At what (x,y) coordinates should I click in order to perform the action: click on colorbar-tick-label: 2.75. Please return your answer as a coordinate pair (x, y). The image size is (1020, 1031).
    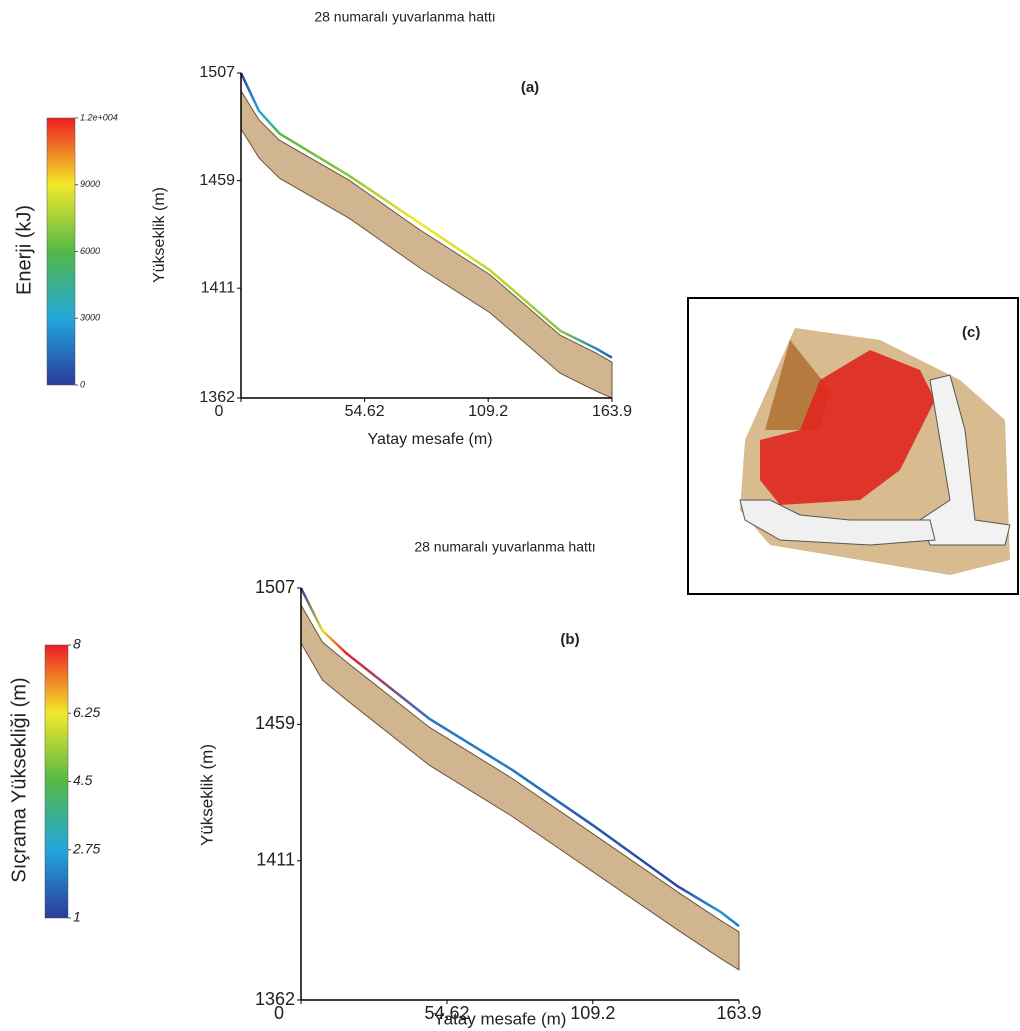
    Looking at the image, I should click on (86, 848).